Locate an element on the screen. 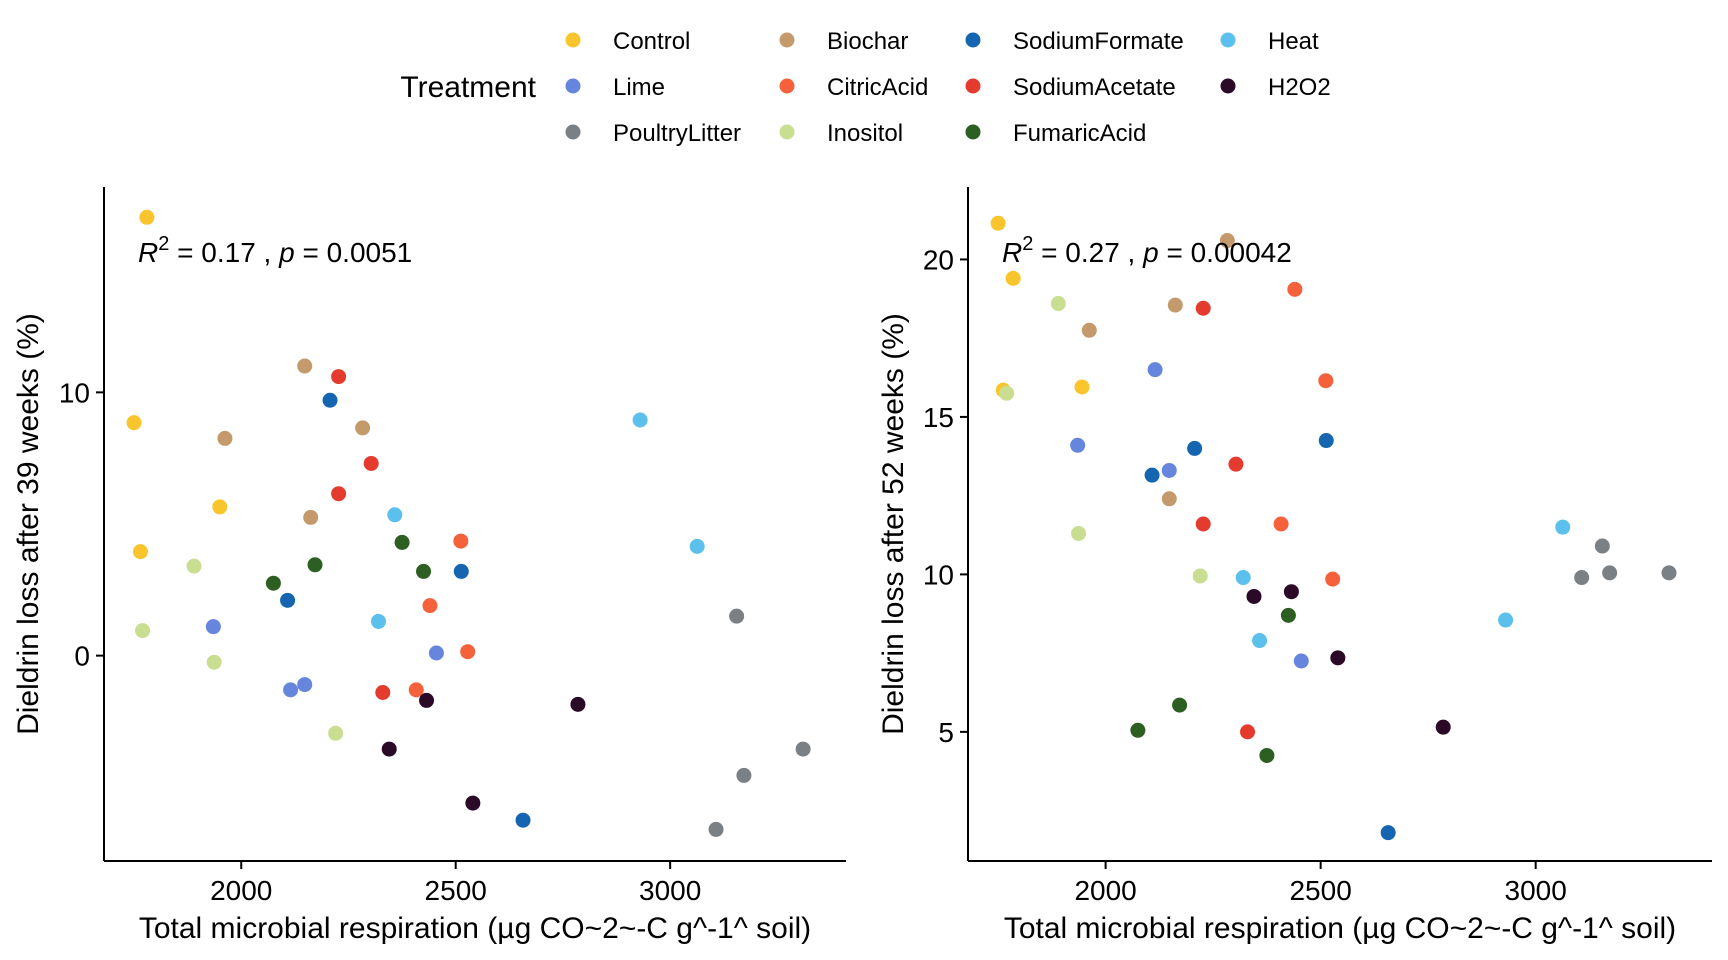 The image size is (1728, 960). annotation-r-label: R is located at coordinates (1012, 252).